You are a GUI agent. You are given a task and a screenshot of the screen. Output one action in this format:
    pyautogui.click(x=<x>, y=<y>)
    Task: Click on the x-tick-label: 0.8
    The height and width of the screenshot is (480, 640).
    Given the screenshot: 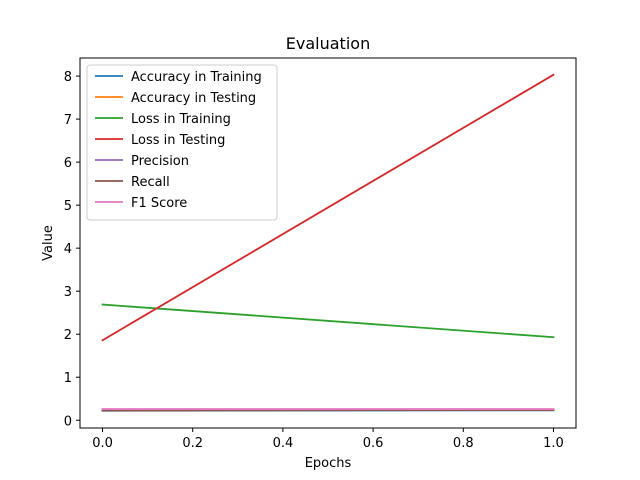 What is the action you would take?
    pyautogui.click(x=463, y=443)
    